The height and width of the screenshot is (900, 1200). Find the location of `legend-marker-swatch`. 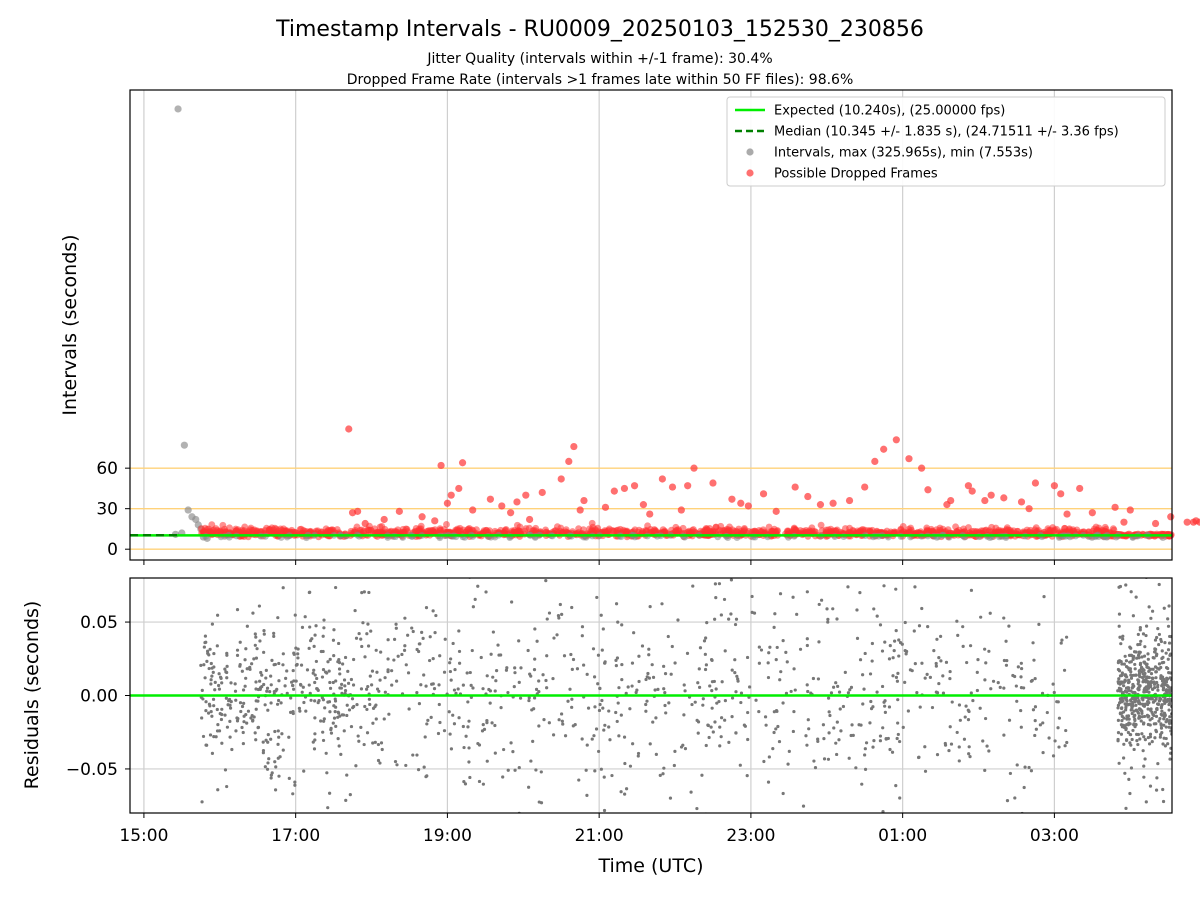

legend-marker-swatch is located at coordinates (750, 152).